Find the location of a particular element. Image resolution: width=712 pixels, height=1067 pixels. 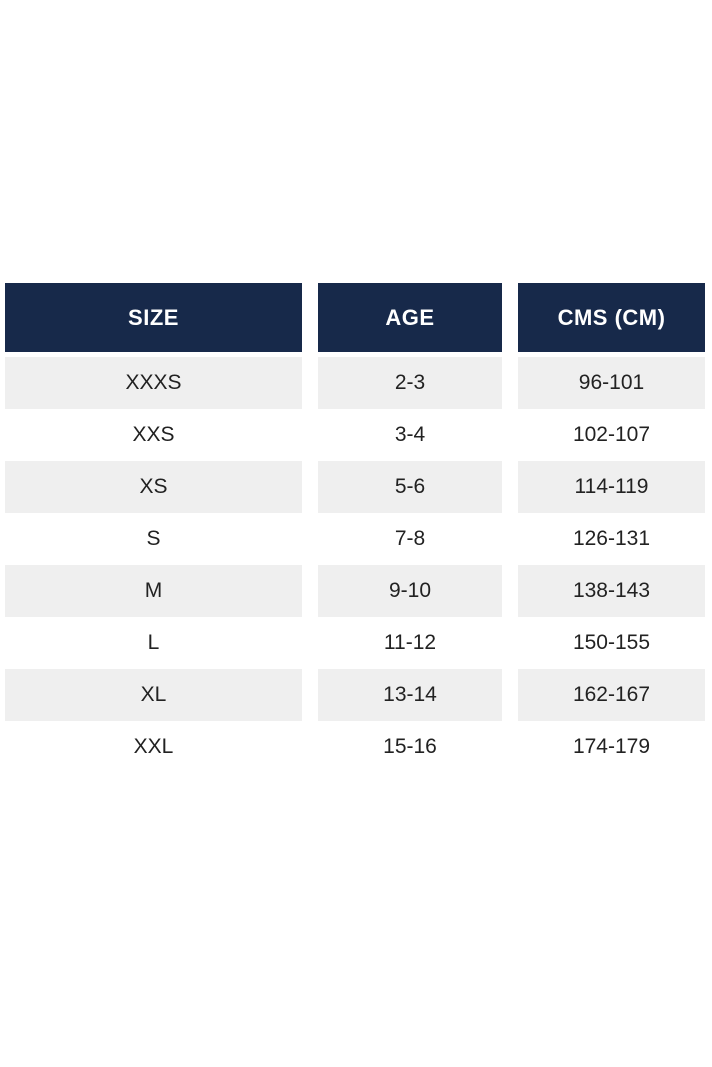

cell-size: L is located at coordinates (153, 643).